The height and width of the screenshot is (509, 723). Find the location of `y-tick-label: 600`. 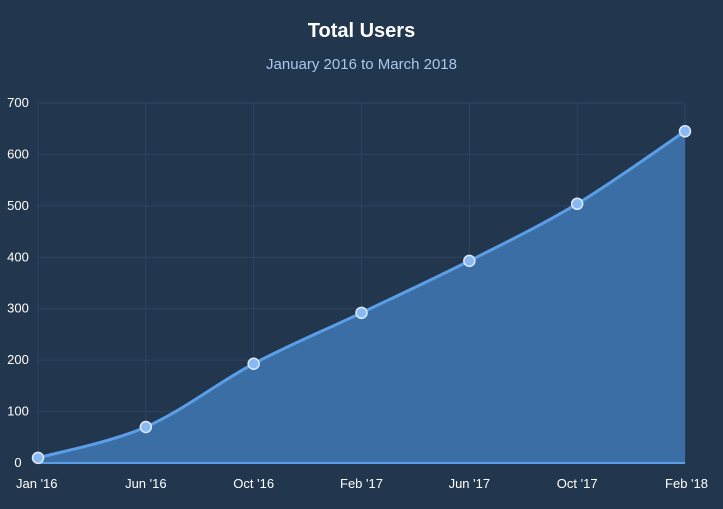

y-tick-label: 600 is located at coordinates (18, 153).